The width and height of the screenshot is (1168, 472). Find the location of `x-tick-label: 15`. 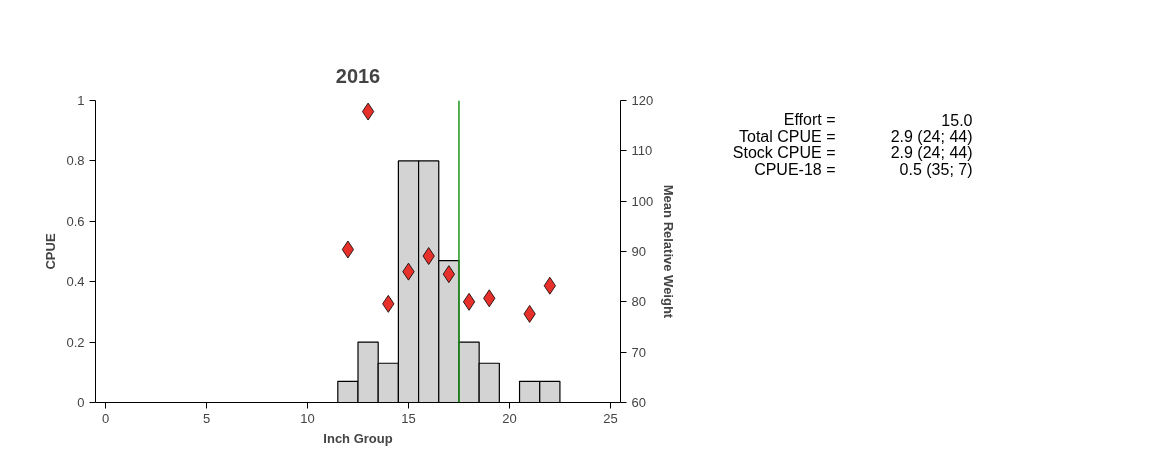

x-tick-label: 15 is located at coordinates (408, 418).